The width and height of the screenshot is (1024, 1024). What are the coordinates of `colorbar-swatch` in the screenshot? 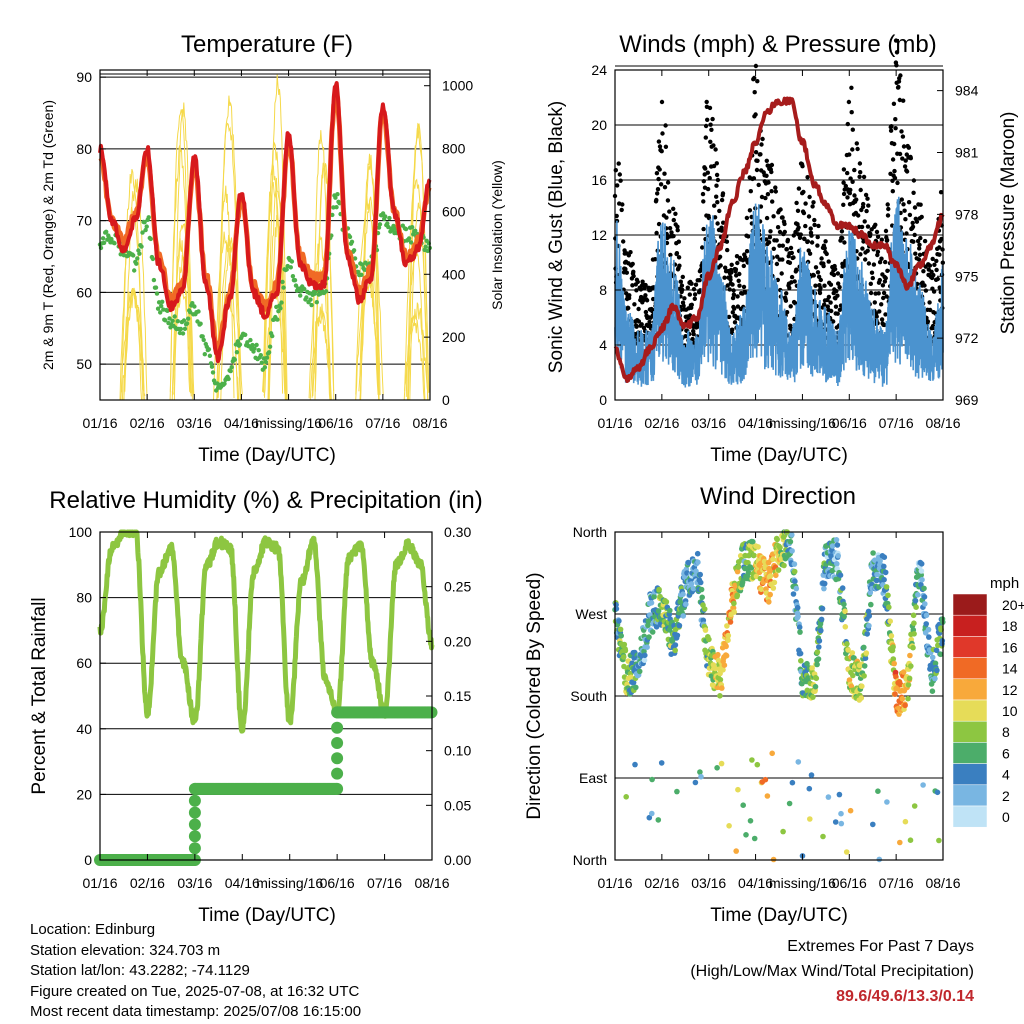 It's located at (970, 753).